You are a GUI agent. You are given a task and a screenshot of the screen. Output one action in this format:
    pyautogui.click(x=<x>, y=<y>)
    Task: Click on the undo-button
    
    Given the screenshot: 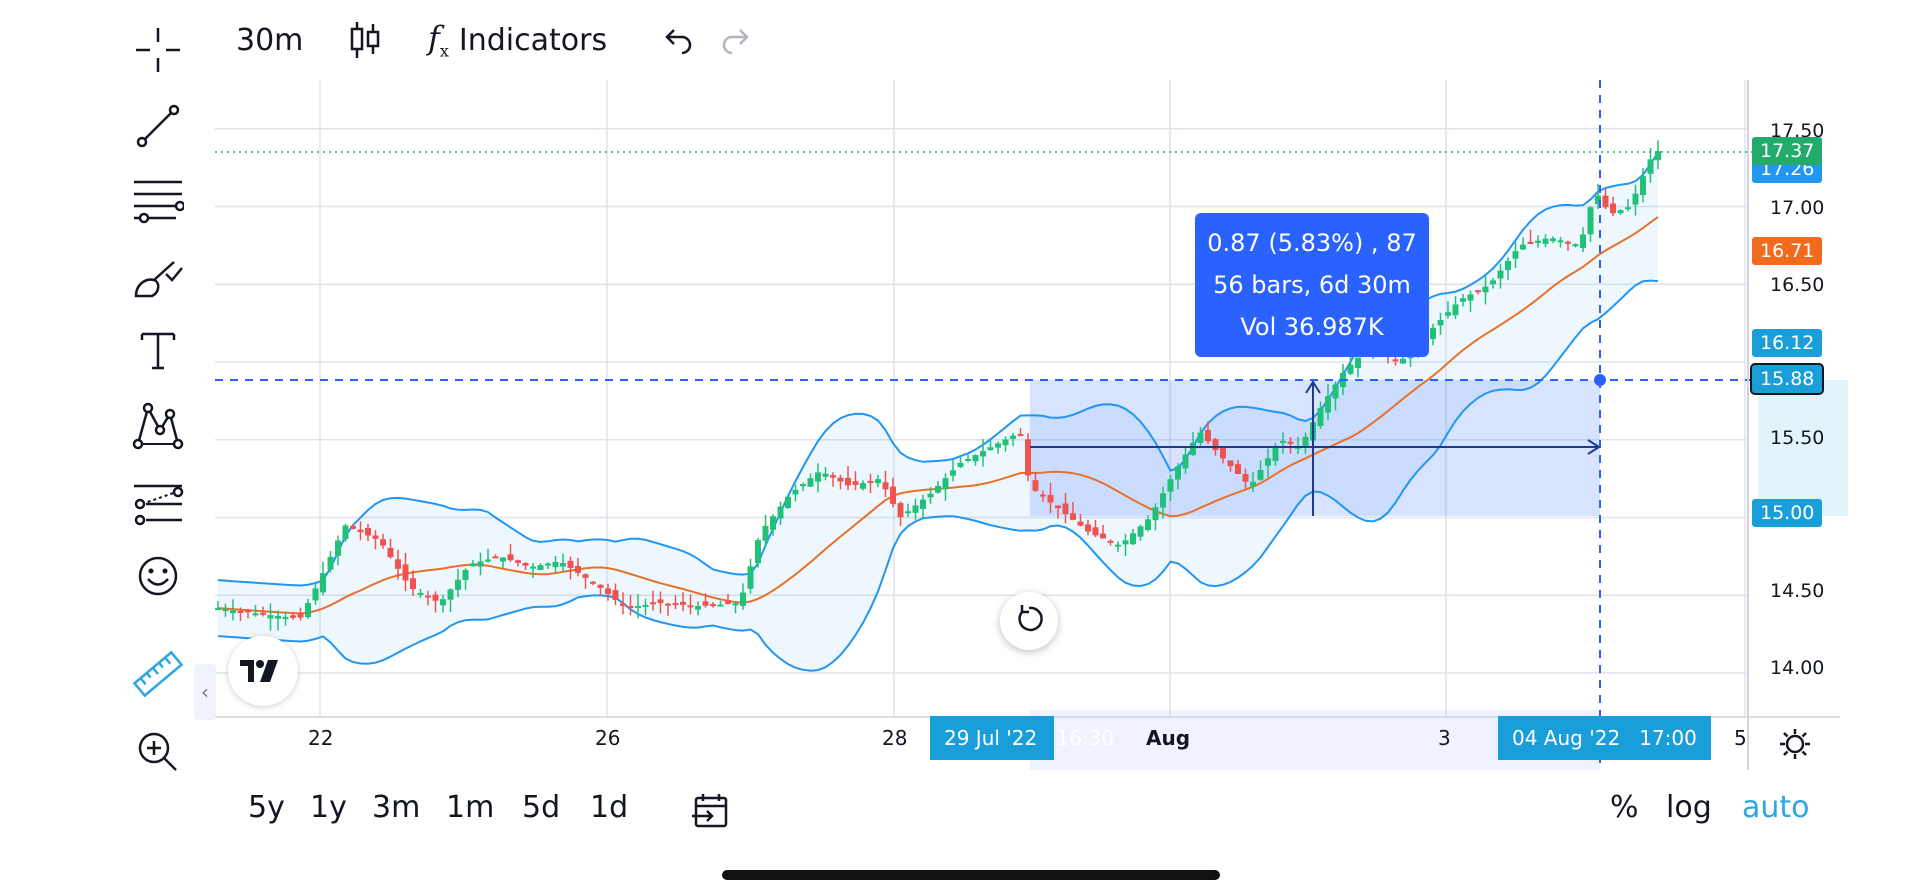 What is the action you would take?
    pyautogui.click(x=677, y=40)
    